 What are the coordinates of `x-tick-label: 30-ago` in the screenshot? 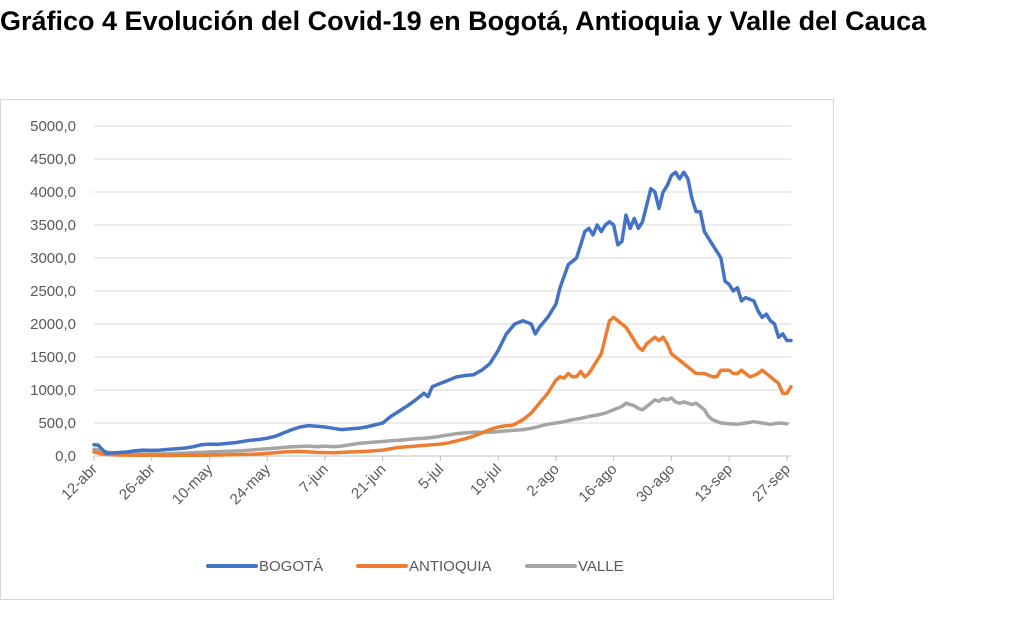 It's located at (655, 483).